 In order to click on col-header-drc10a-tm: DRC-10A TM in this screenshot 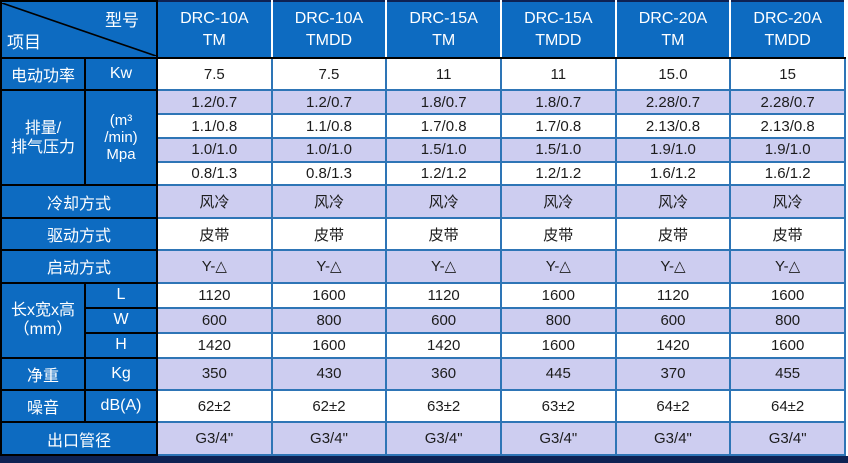, I will do `click(214, 29)`.